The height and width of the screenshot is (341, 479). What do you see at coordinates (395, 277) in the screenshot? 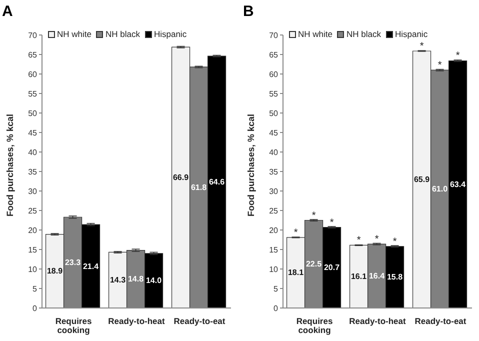
I see `data-label: 15.8` at bounding box center [395, 277].